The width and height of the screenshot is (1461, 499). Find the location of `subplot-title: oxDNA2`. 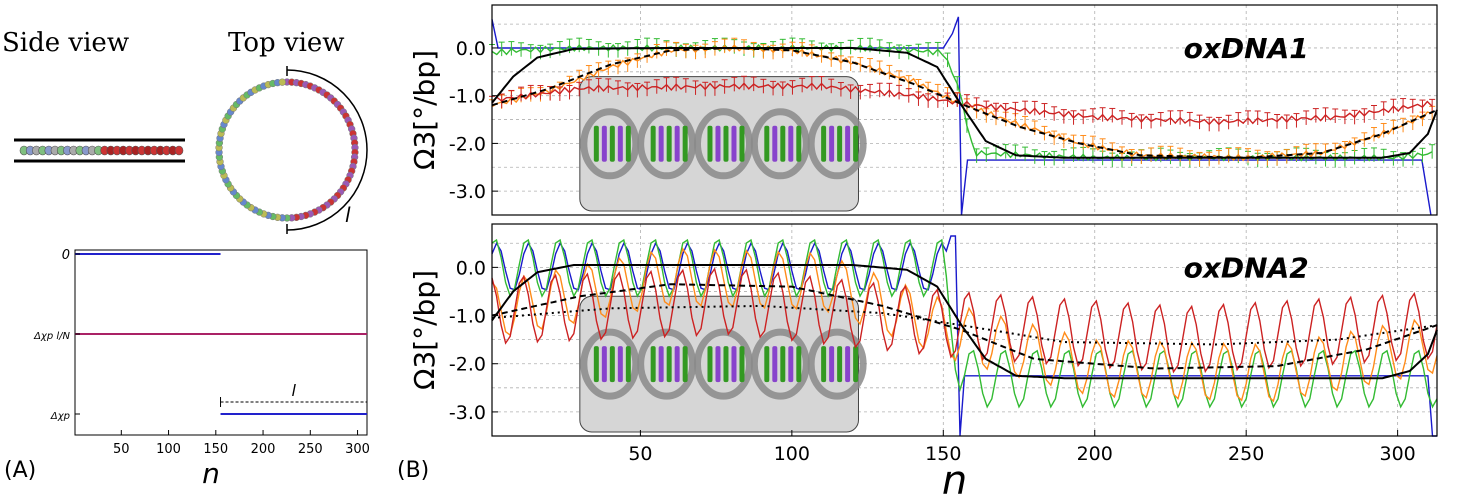

subplot-title: oxDNA2 is located at coordinates (1246, 267).